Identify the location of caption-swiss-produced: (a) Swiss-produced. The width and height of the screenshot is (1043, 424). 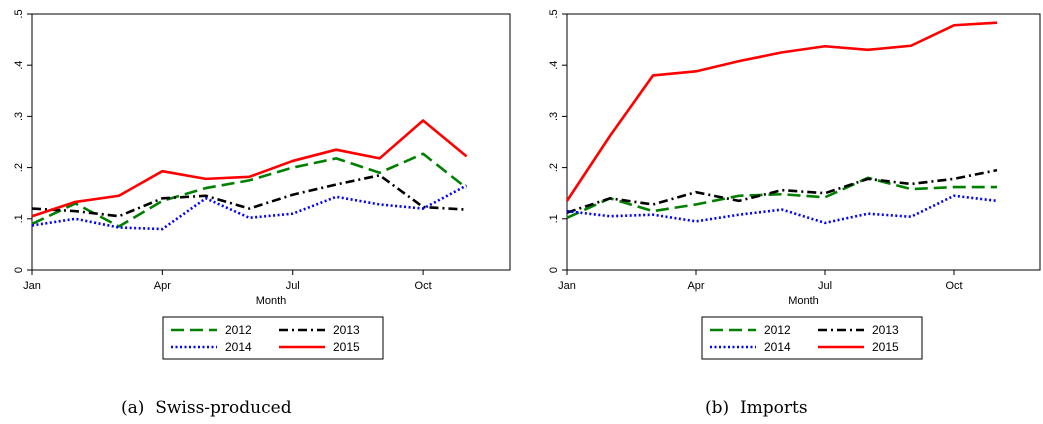
(206, 408).